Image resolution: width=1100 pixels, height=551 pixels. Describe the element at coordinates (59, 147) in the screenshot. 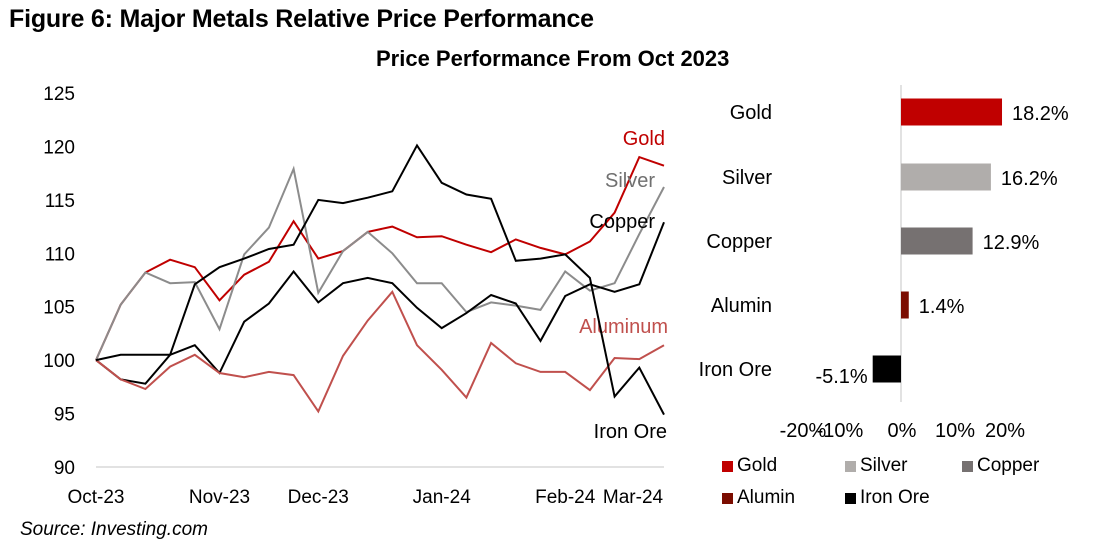

I see `y-tick-label: 120` at that location.